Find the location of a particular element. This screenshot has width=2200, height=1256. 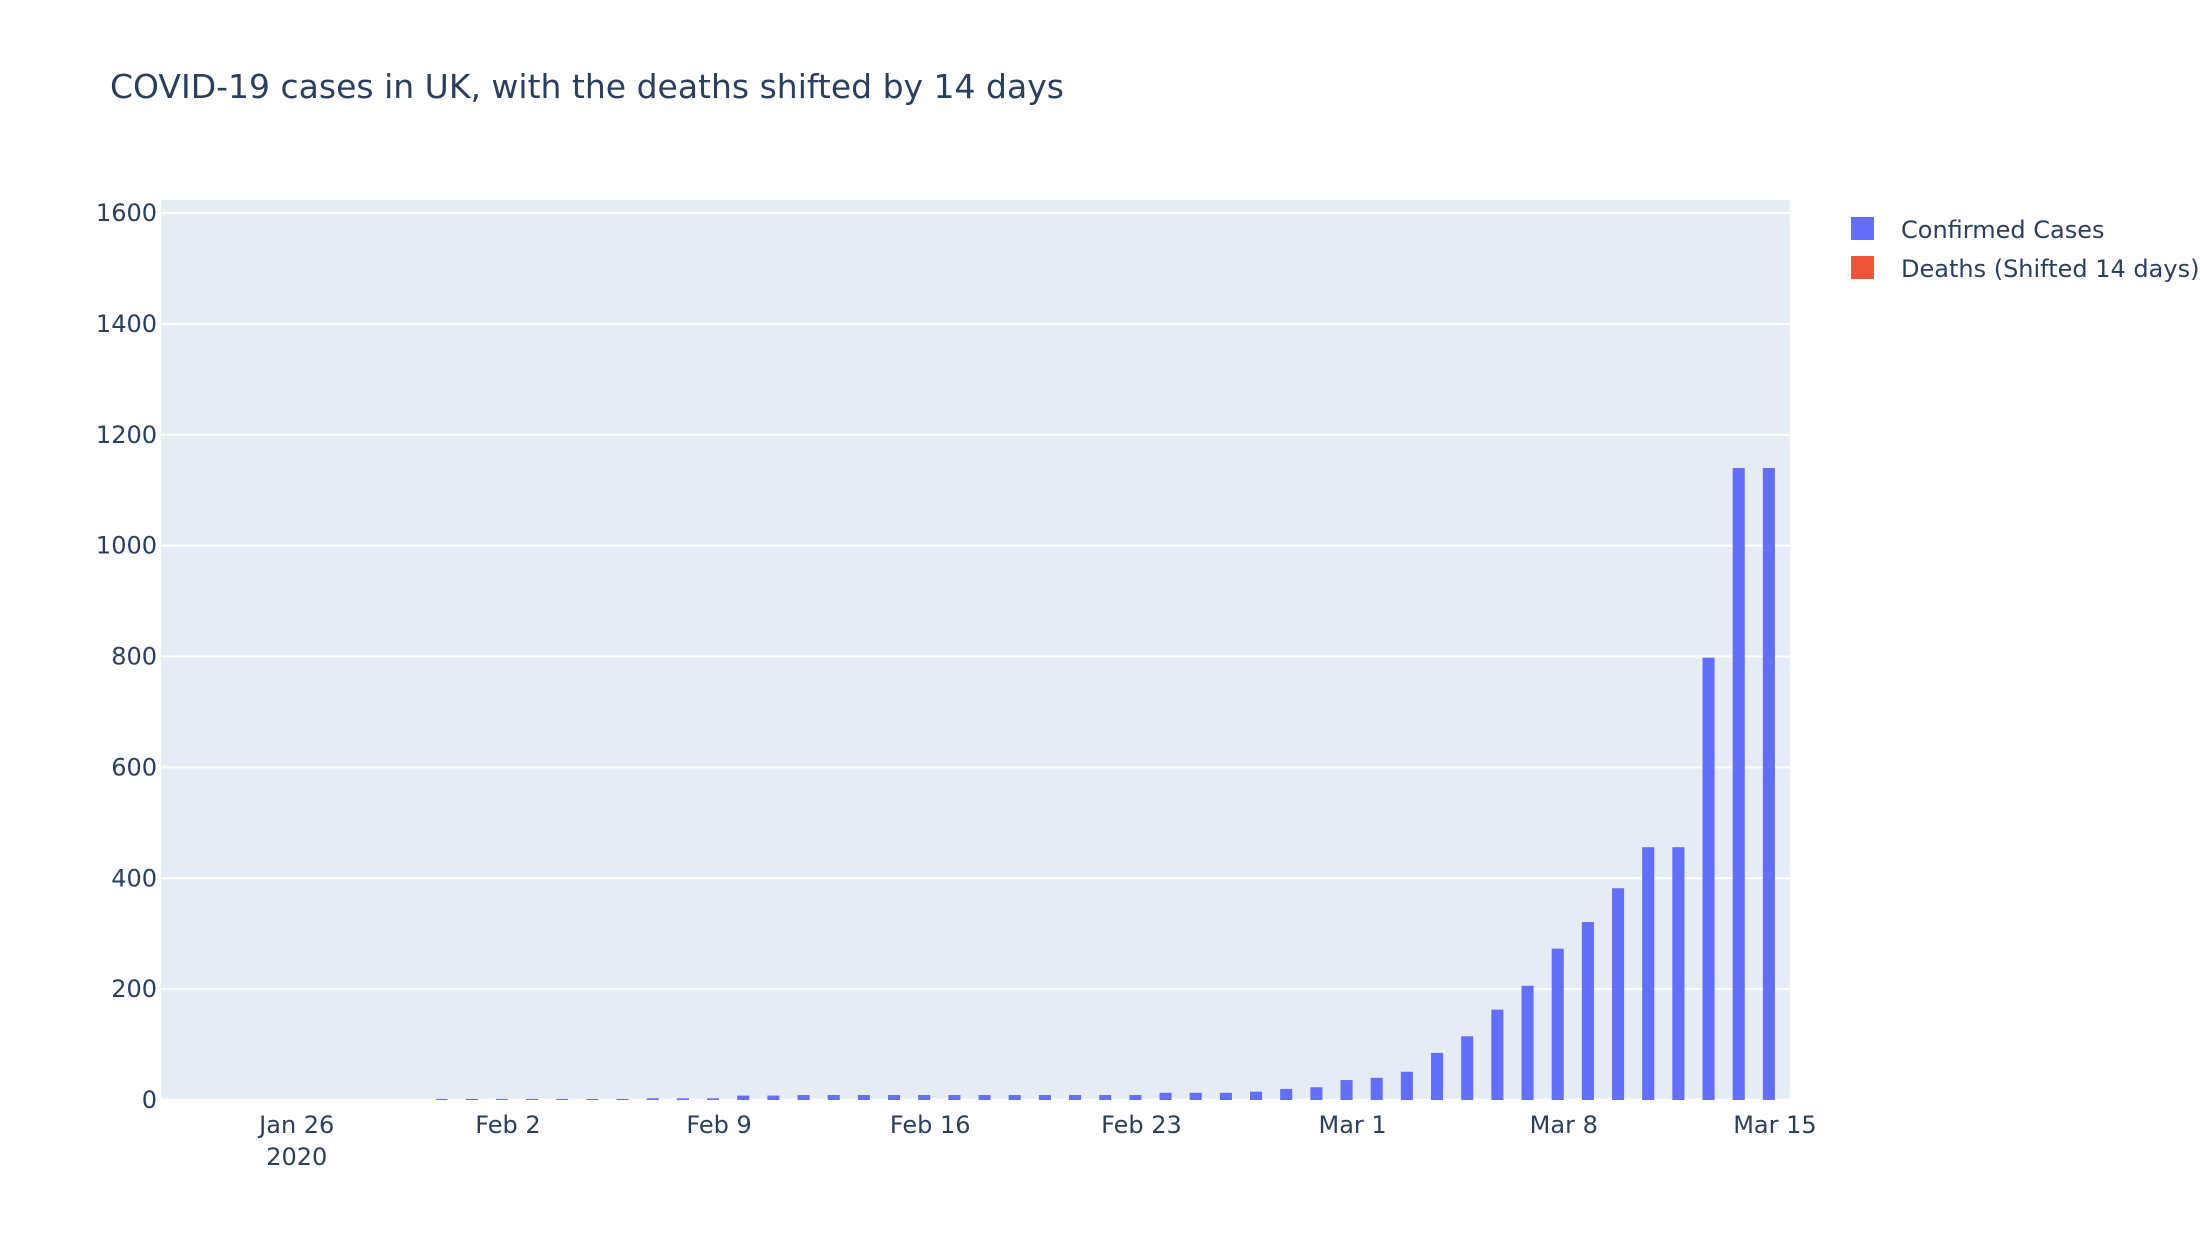

legend: Confirmed Cases Deaths (Shifted 14 days) is located at coordinates (2025, 249).